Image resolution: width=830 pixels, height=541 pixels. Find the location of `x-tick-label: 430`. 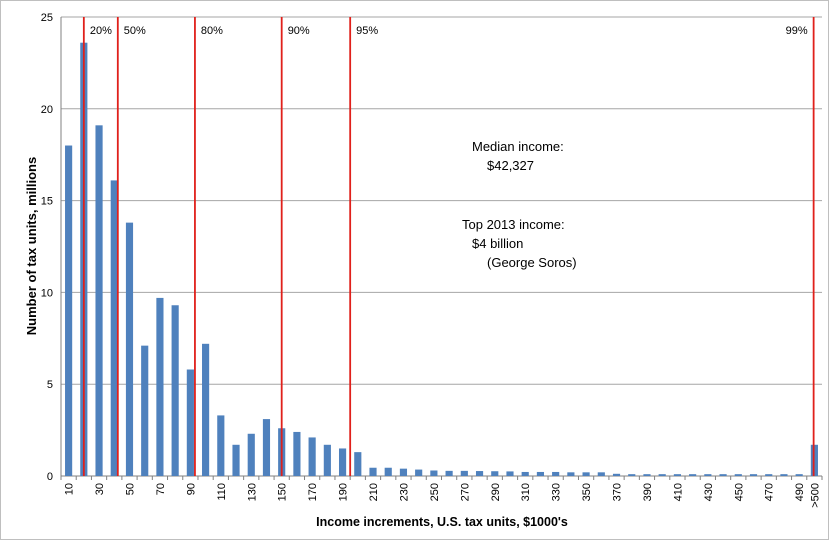

x-tick-label: 430 is located at coordinates (709, 492).